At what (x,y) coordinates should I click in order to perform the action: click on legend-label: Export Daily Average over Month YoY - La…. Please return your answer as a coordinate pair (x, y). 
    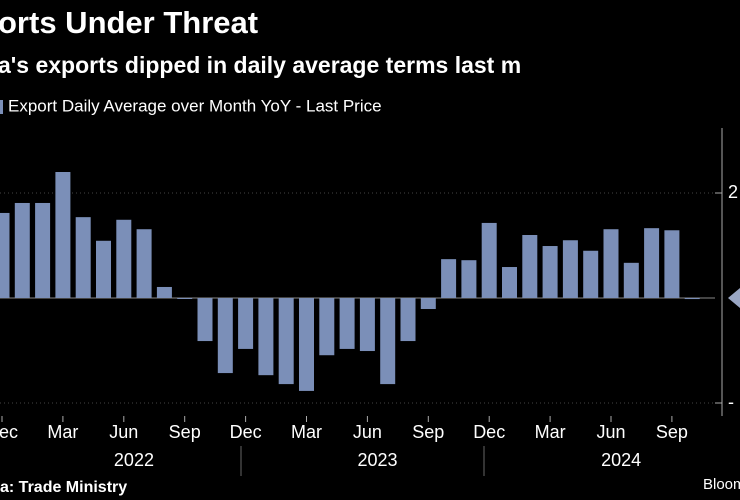
    Looking at the image, I should click on (195, 105).